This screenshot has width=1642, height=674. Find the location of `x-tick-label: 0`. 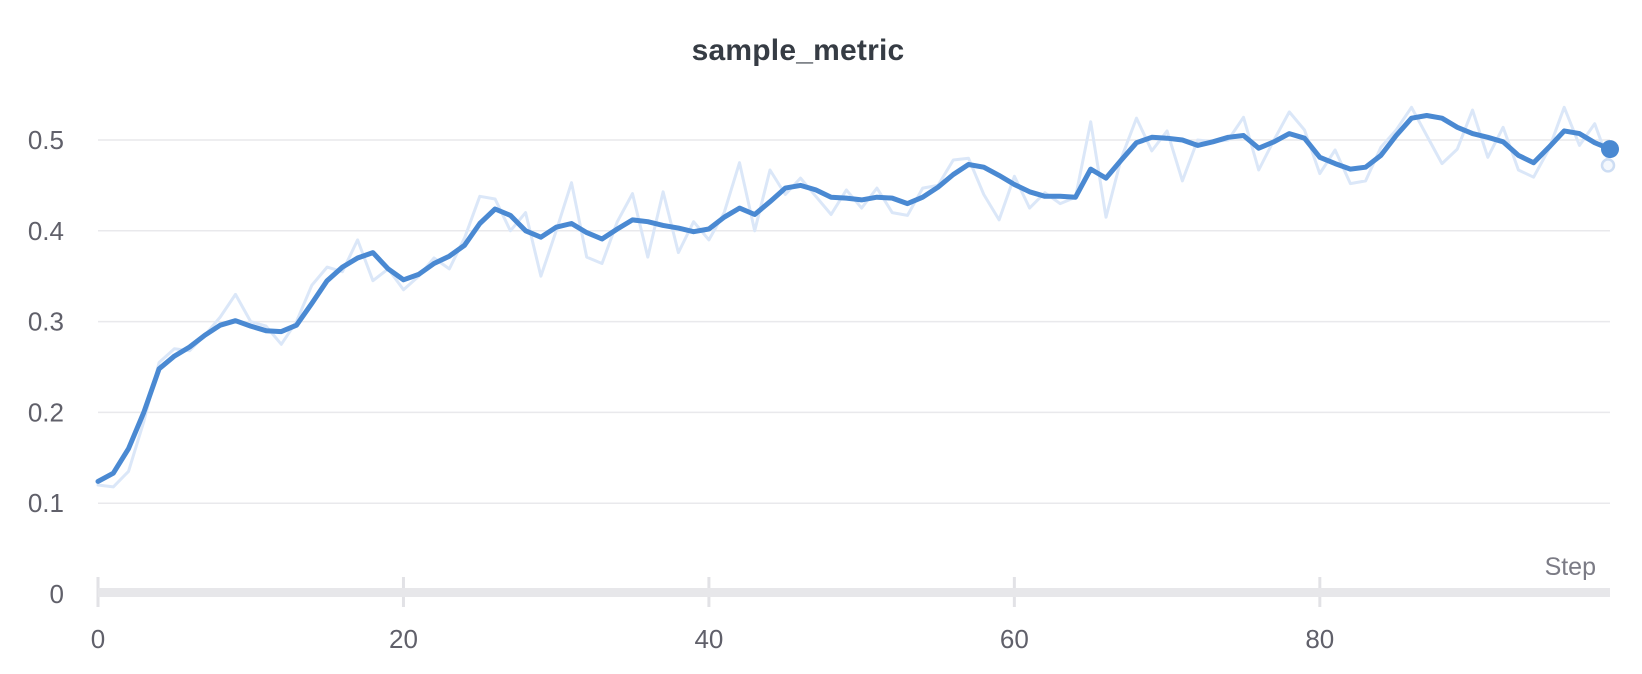

x-tick-label: 0 is located at coordinates (98, 639).